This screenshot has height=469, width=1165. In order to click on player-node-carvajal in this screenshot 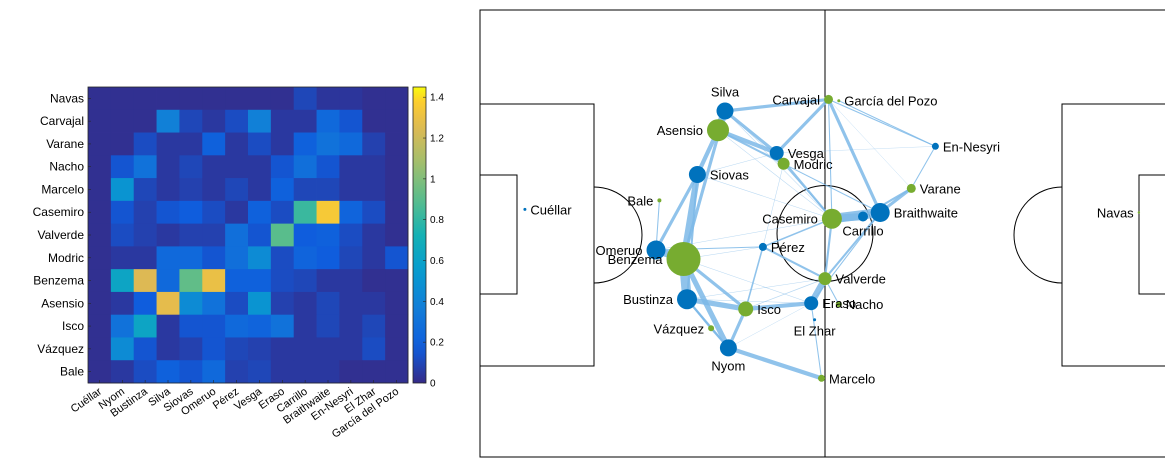, I will do `click(828, 99)`.